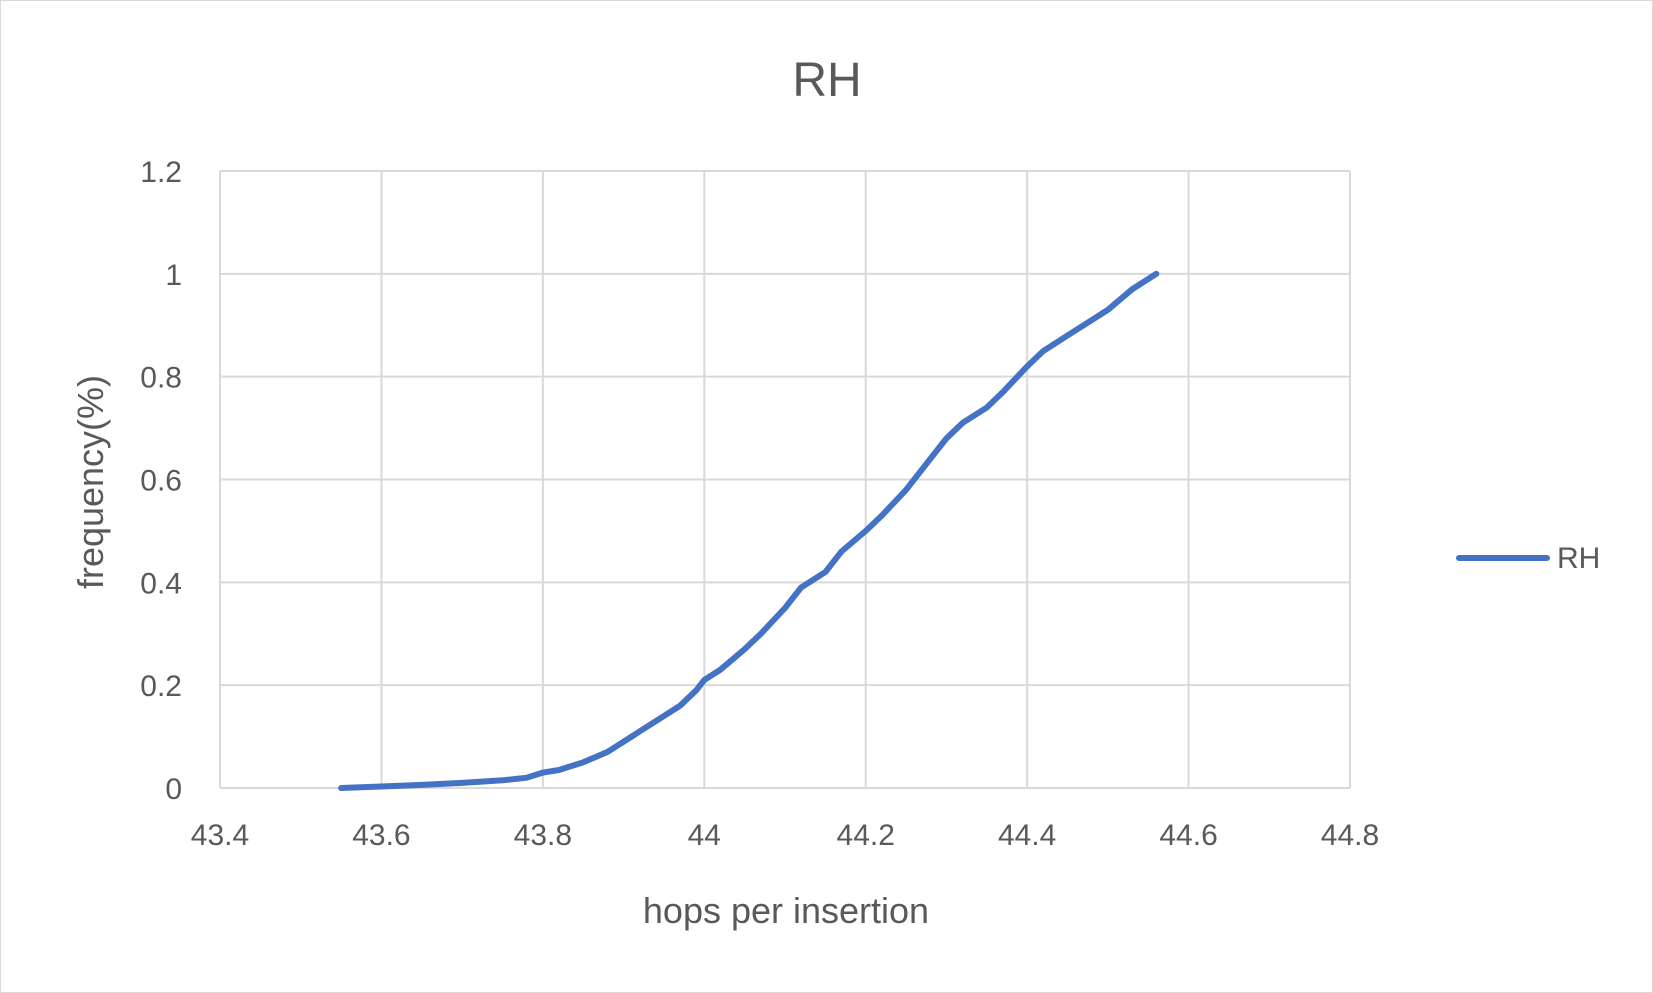 Image resolution: width=1653 pixels, height=993 pixels. Describe the element at coordinates (161, 172) in the screenshot. I see `y-tick-label: 1.2` at that location.